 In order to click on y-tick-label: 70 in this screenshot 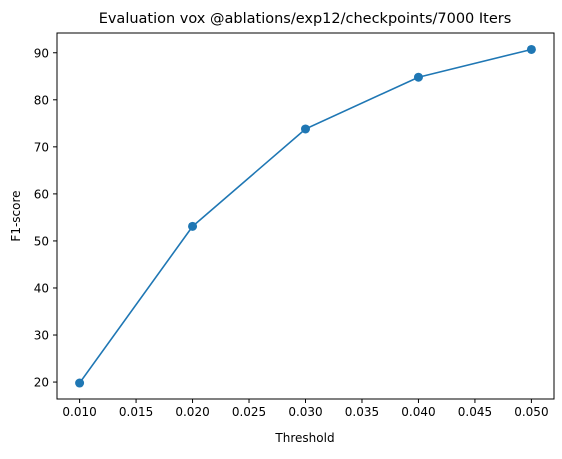, I will do `click(41, 147)`.